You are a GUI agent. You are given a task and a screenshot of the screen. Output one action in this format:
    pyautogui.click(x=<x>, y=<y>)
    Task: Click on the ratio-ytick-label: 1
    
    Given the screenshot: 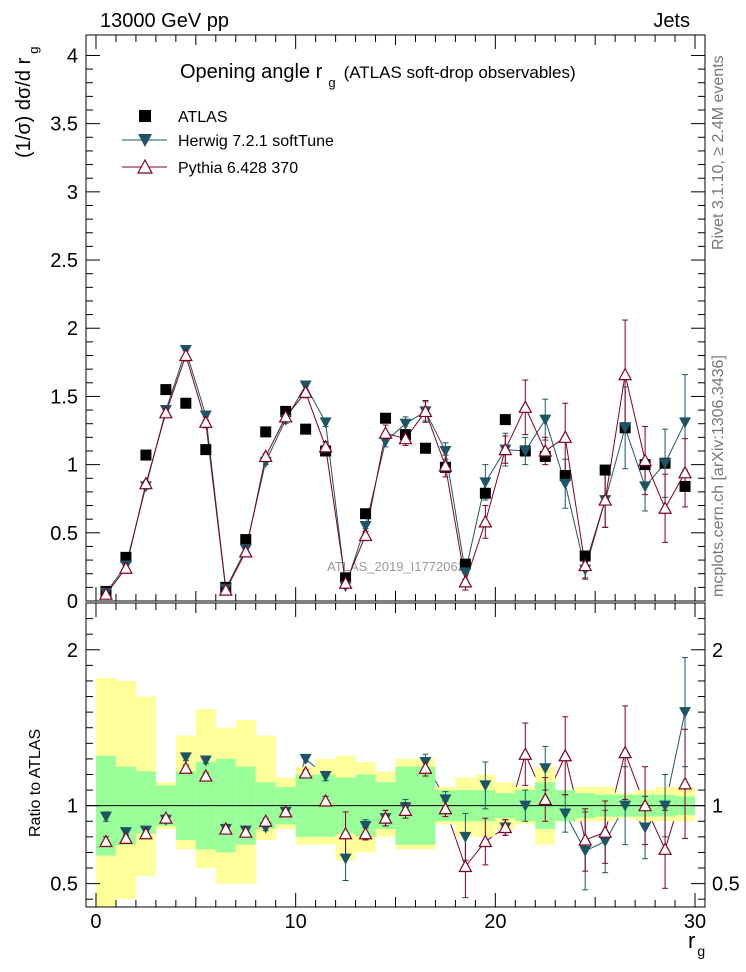 What is the action you would take?
    pyautogui.click(x=72, y=807)
    